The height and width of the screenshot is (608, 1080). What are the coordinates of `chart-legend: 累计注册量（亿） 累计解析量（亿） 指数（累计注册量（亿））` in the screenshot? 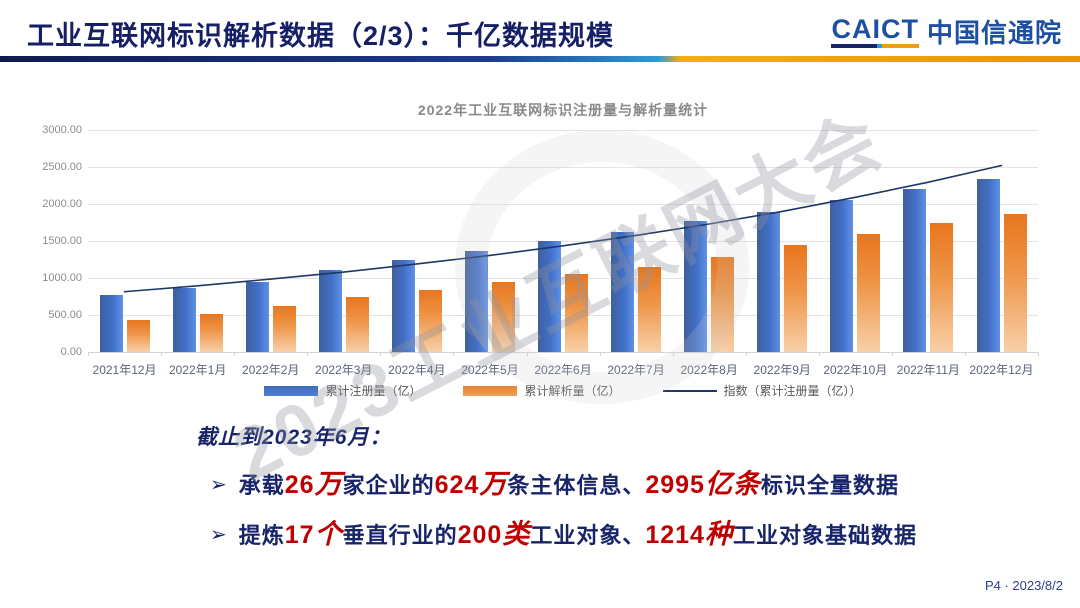 It's located at (563, 390).